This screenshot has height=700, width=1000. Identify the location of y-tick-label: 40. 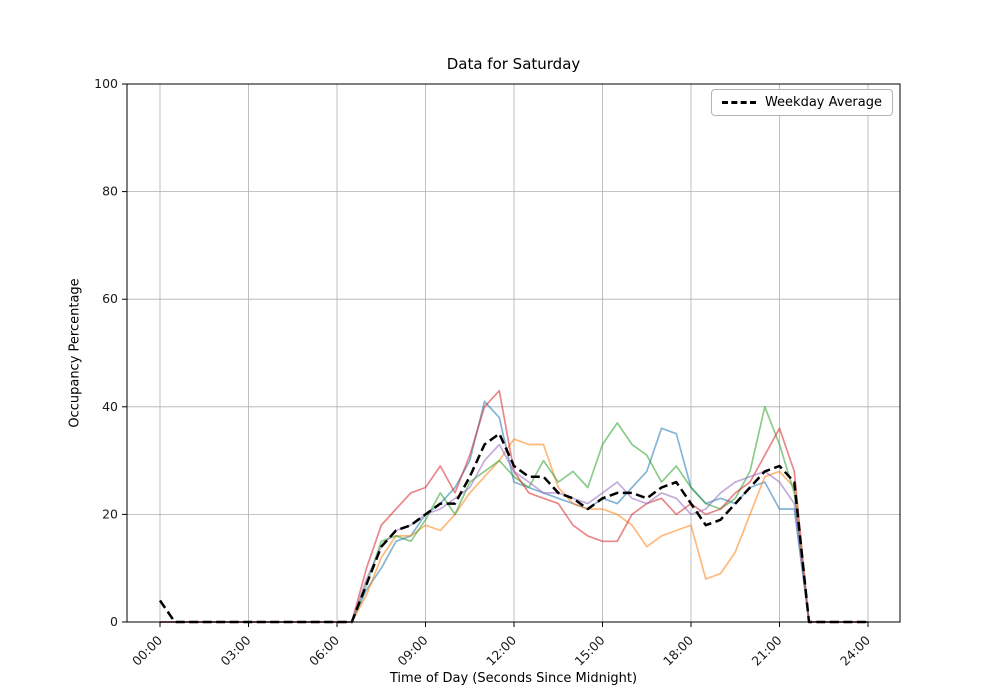
(110, 406).